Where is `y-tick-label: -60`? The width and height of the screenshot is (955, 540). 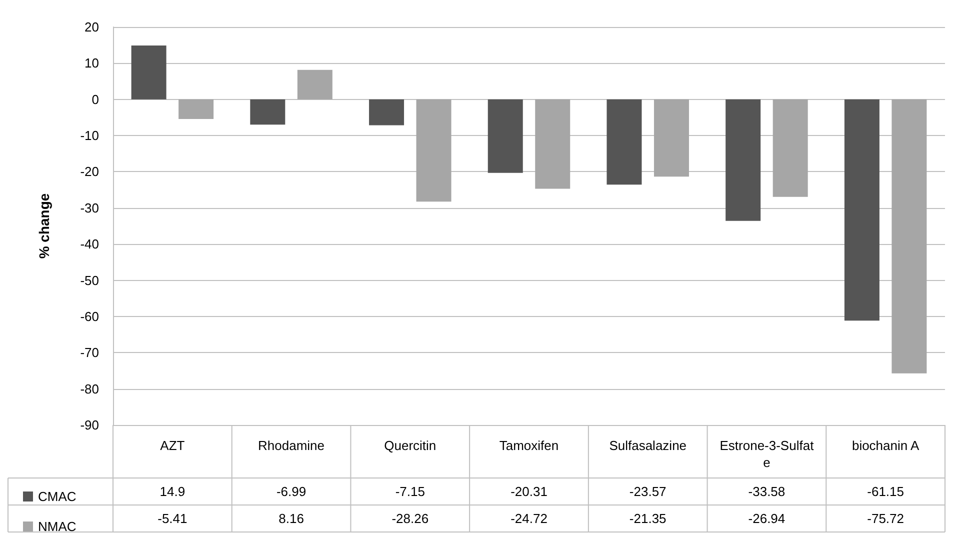
y-tick-label: -60 is located at coordinates (89, 316).